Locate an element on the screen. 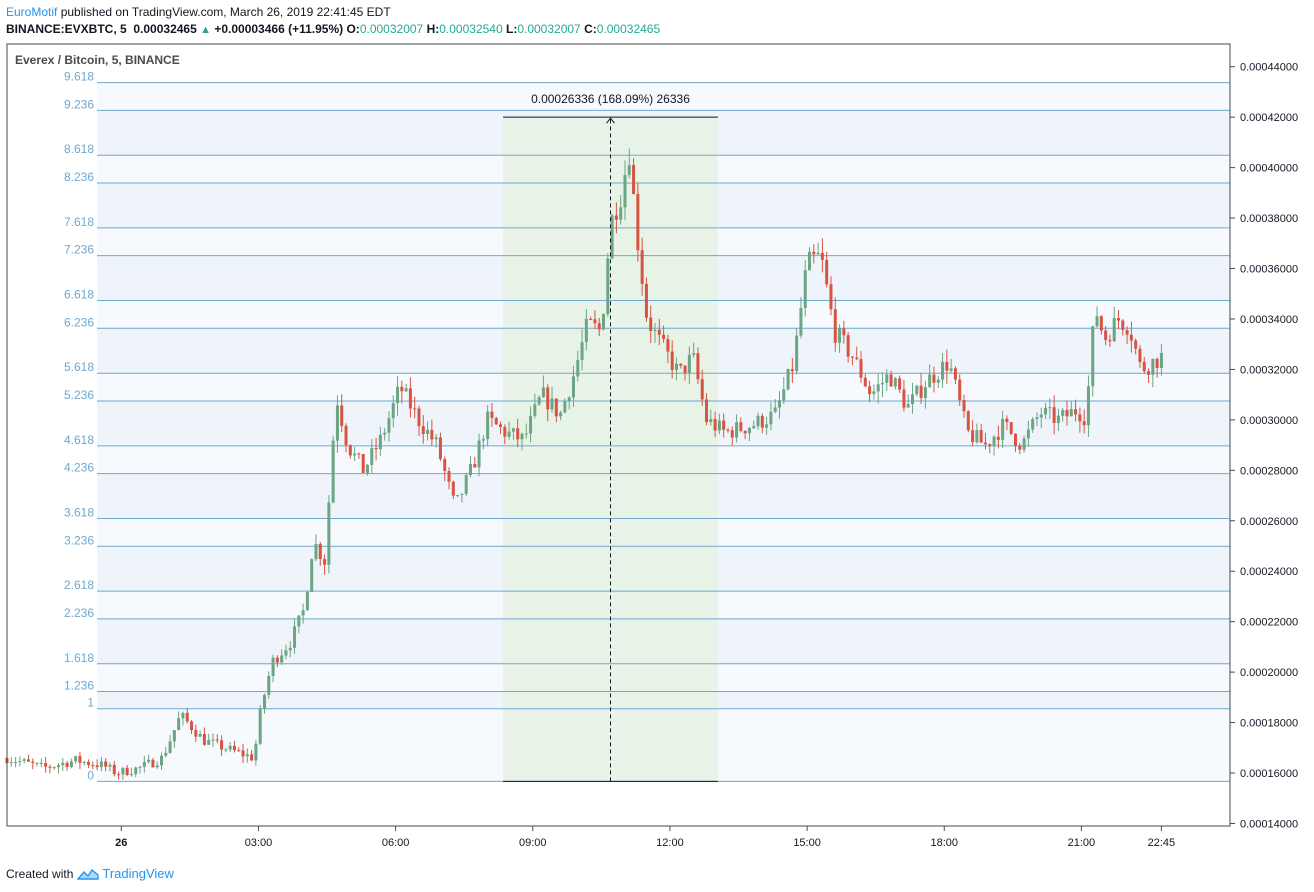 This screenshot has height=892, width=1314. symbol-label: BINANCE:EVXBTC, 5 is located at coordinates (66, 29).